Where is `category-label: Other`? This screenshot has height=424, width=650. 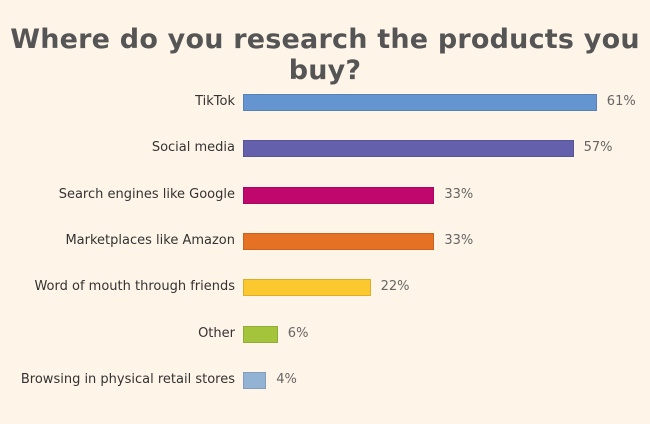
category-label: Other is located at coordinates (216, 333).